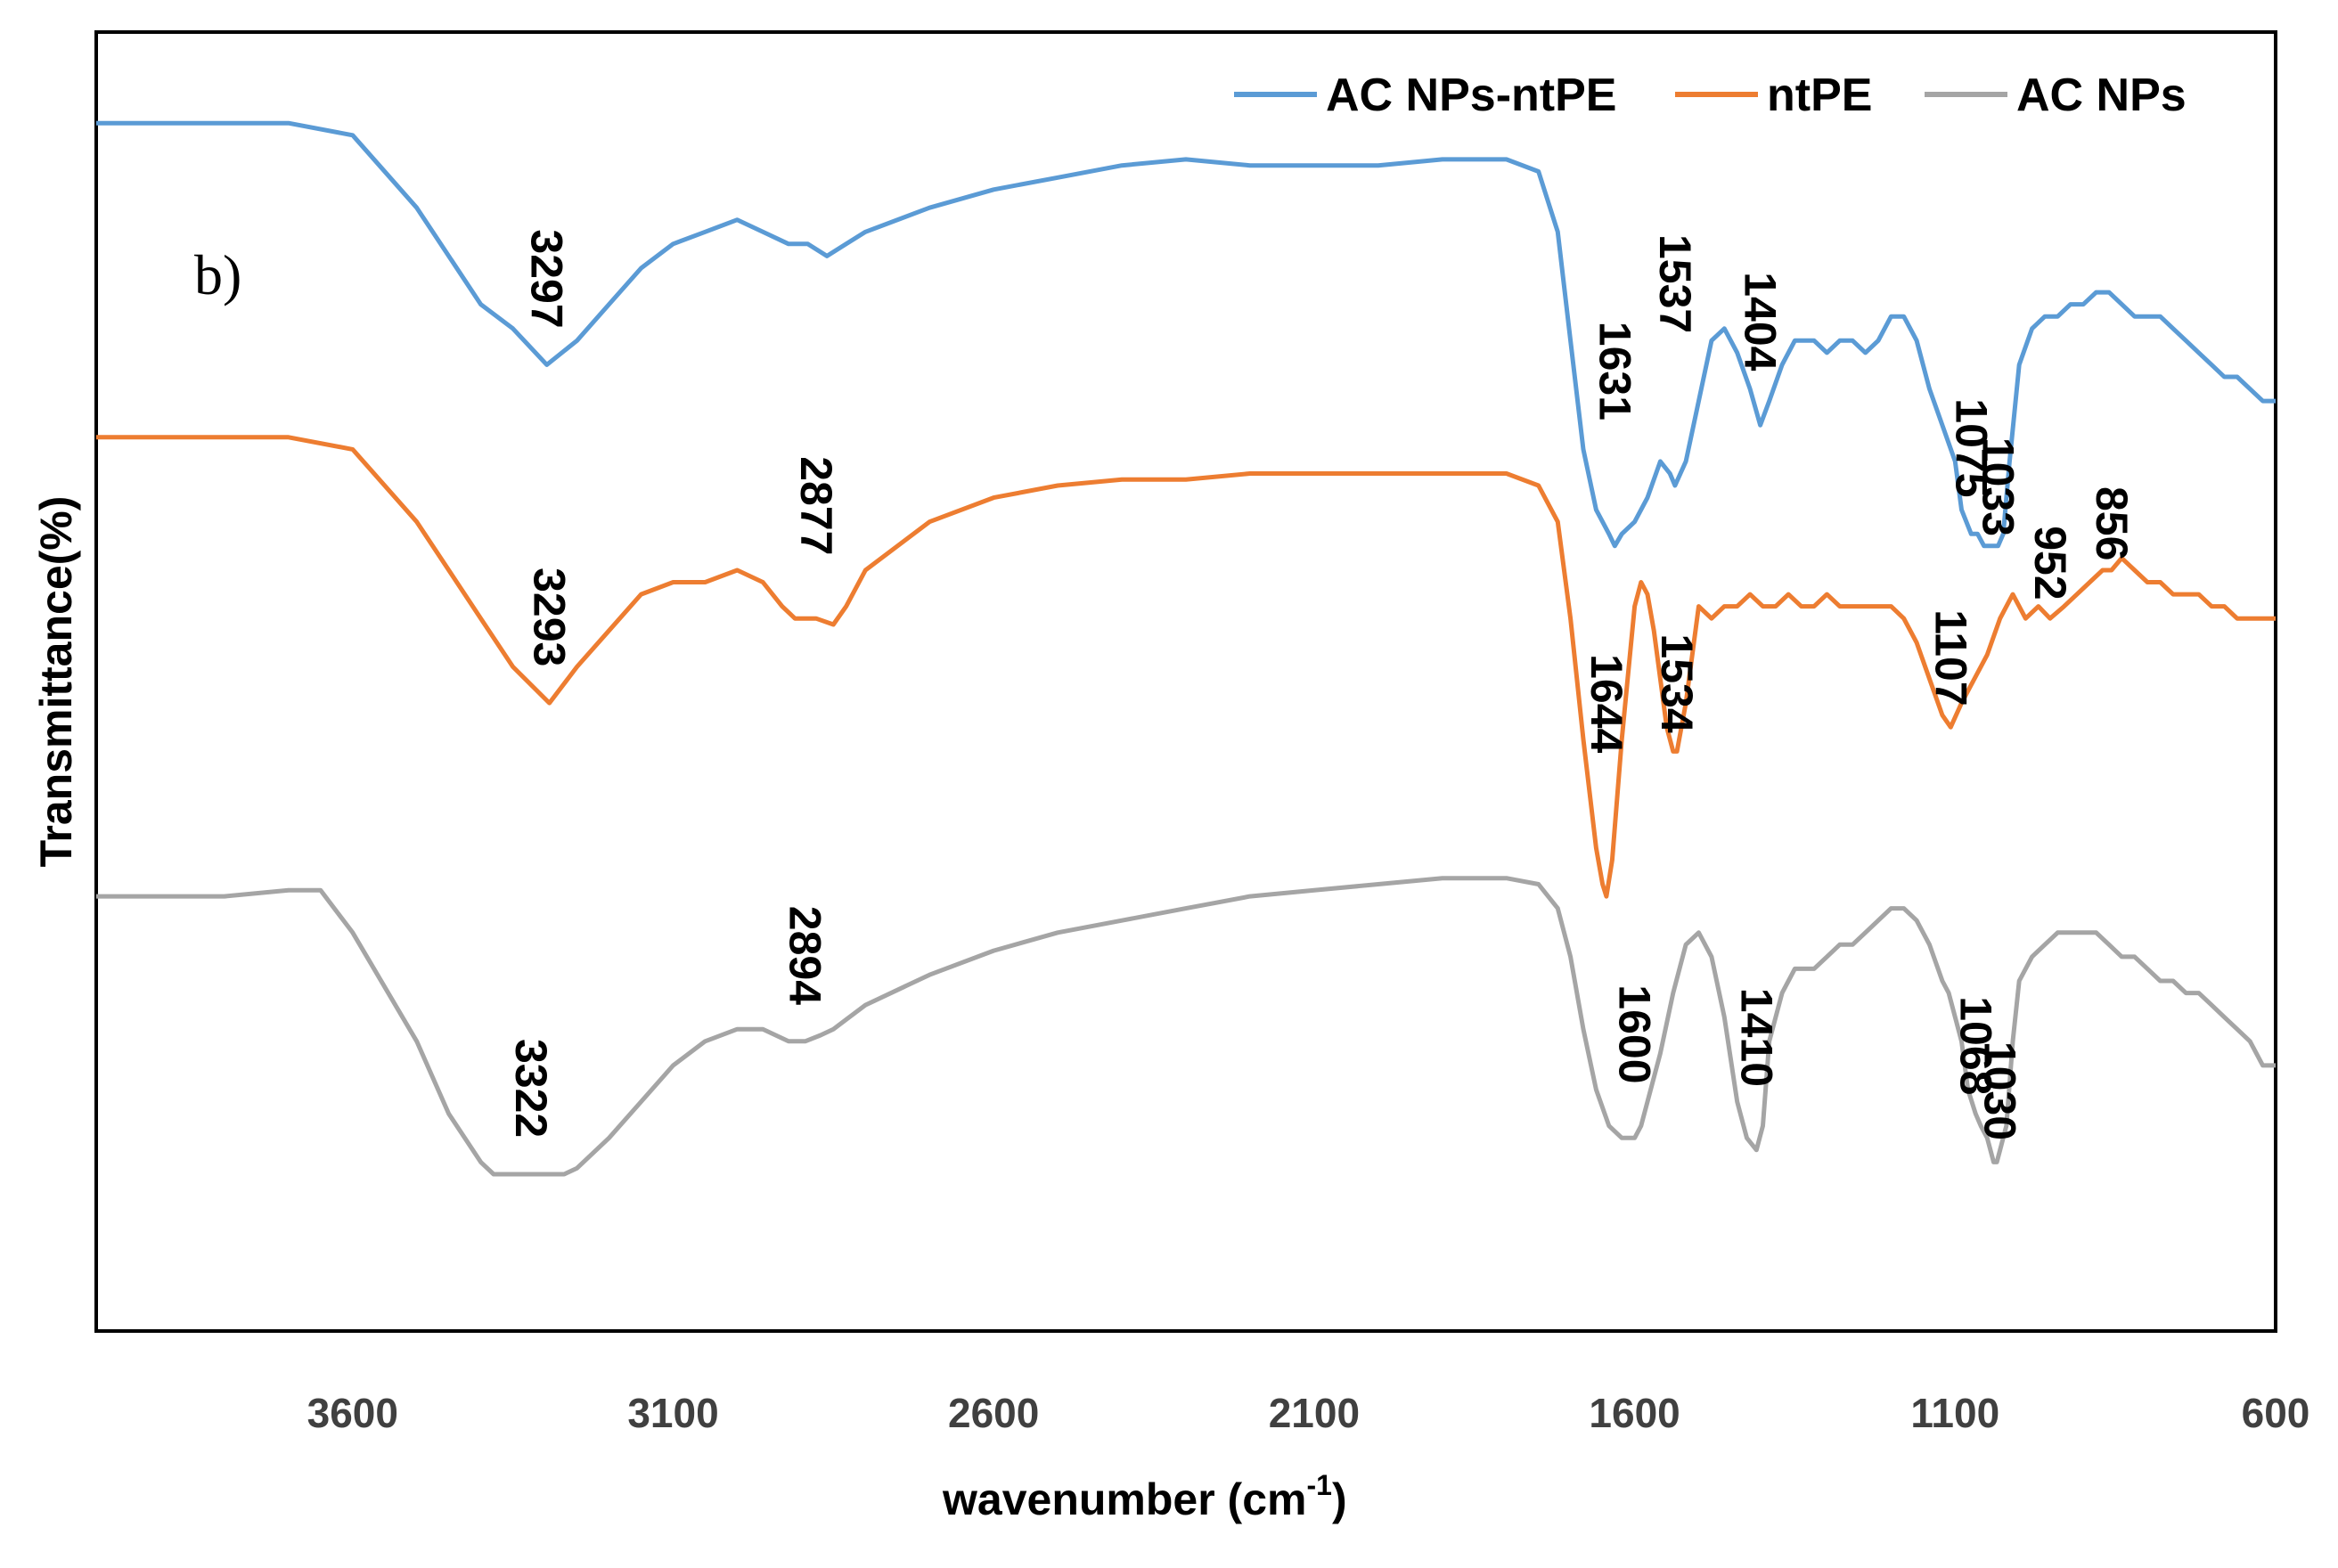  I want to click on x-tick-labels: 3600 3100 2600 2100 1600 1100 600, so click(1308, 1413).